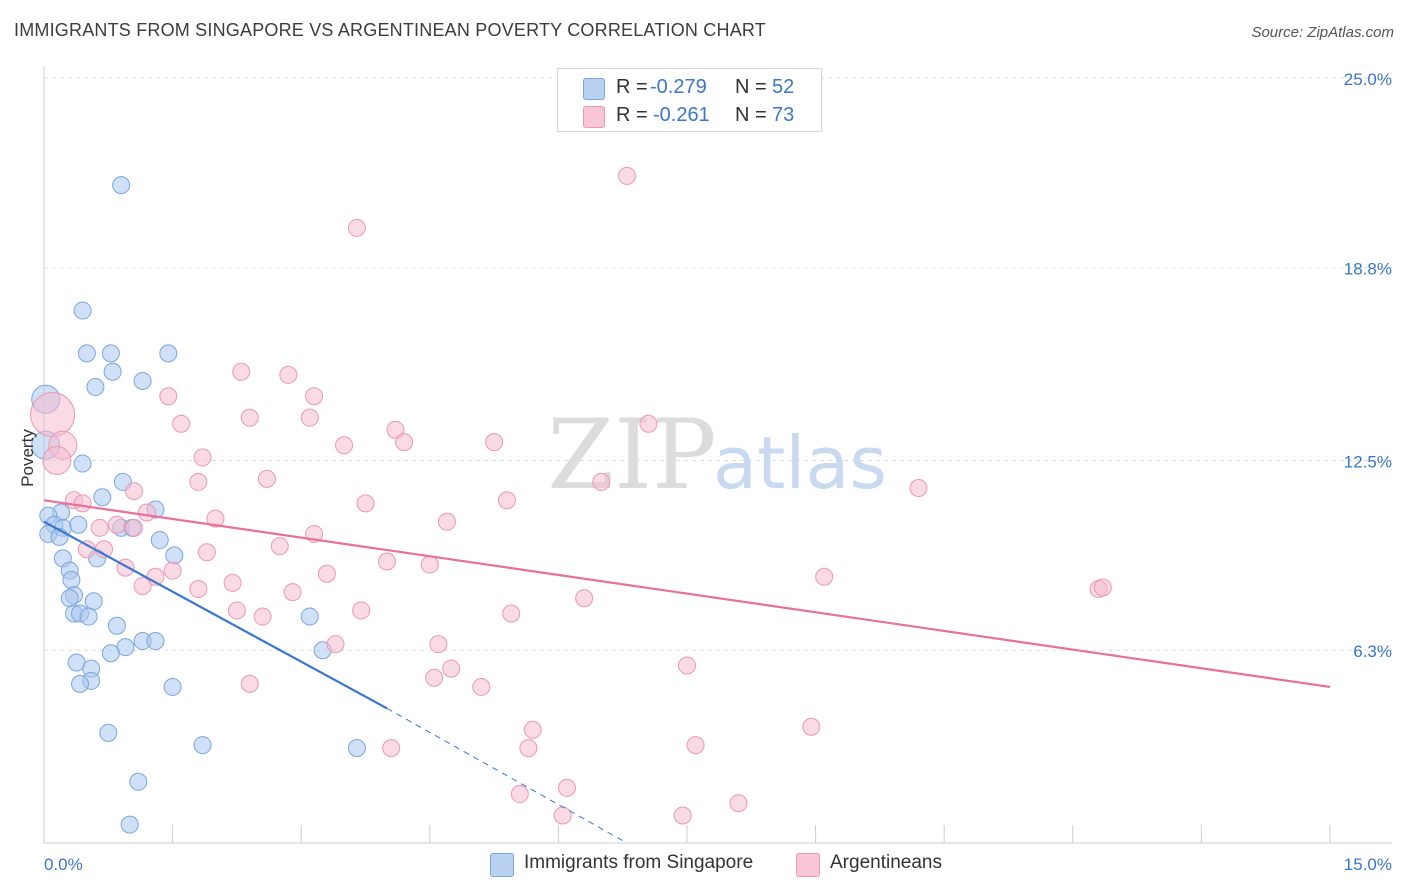 The width and height of the screenshot is (1406, 892). What do you see at coordinates (631, 455) in the screenshot?
I see `watermark-zip: ZIP` at bounding box center [631, 455].